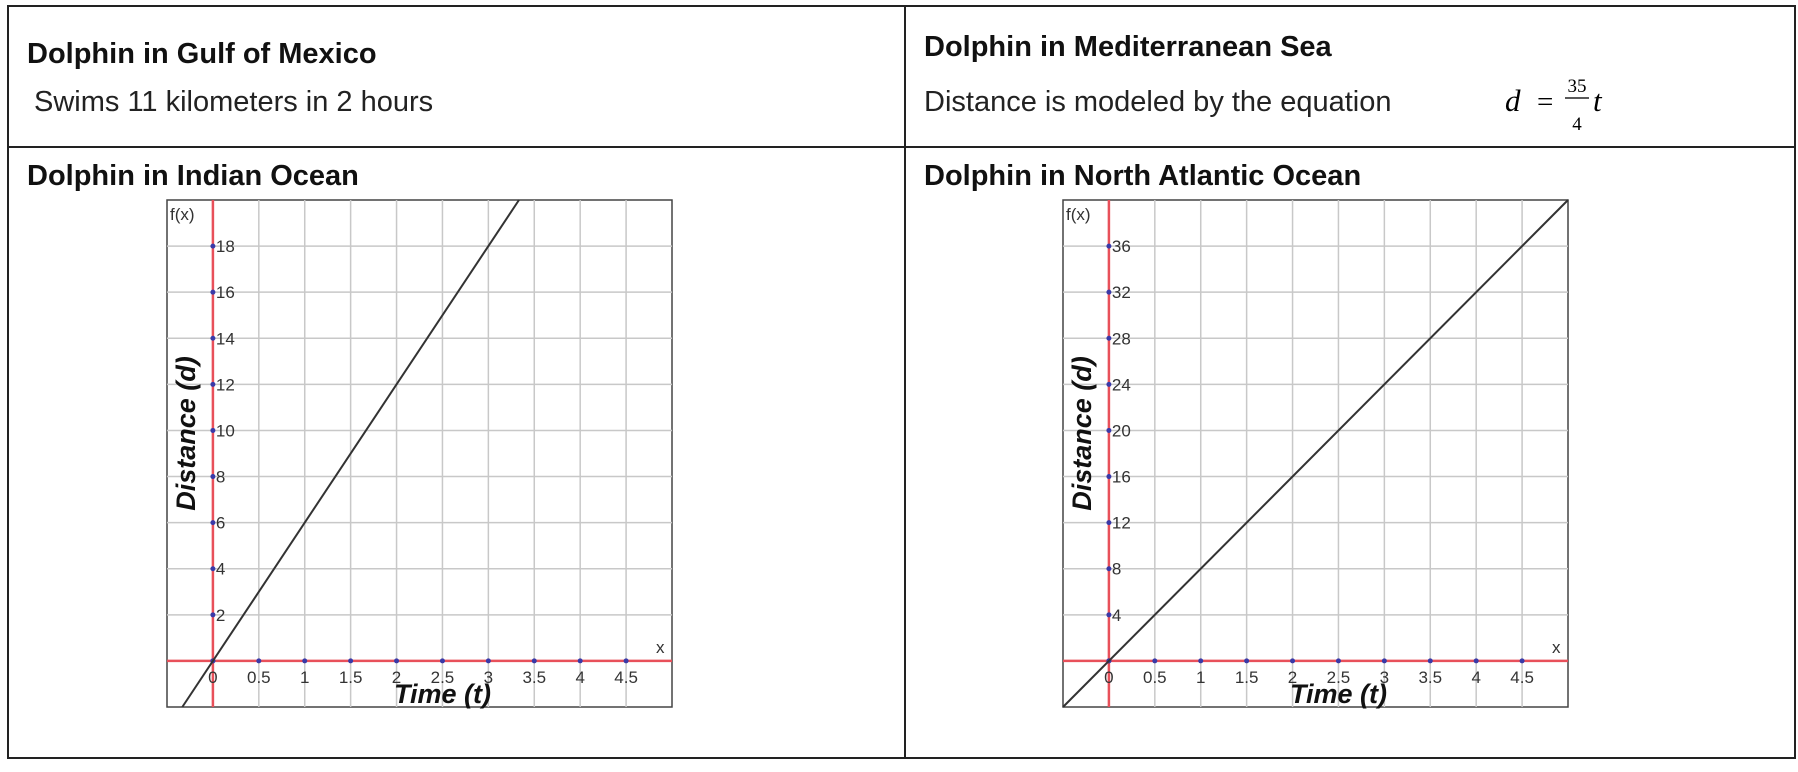 The height and width of the screenshot is (772, 1798). Describe the element at coordinates (1121, 292) in the screenshot. I see `y-tick-label: 32` at that location.